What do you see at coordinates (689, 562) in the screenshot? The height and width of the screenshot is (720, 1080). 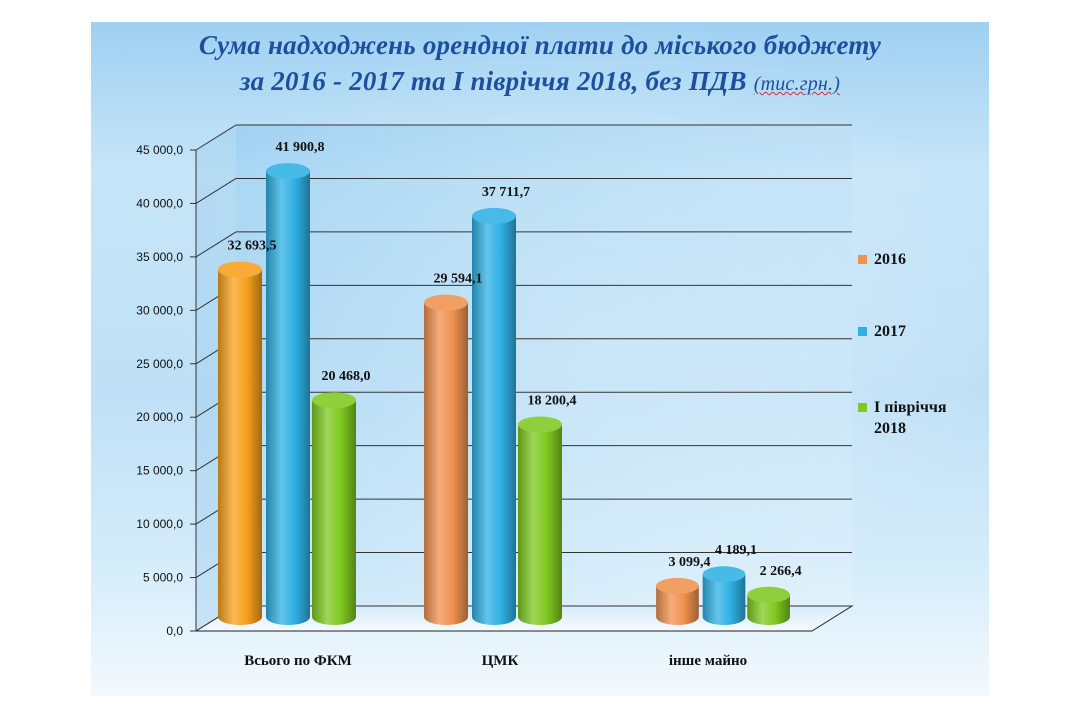 I see `data-label: 3 099,4` at bounding box center [689, 562].